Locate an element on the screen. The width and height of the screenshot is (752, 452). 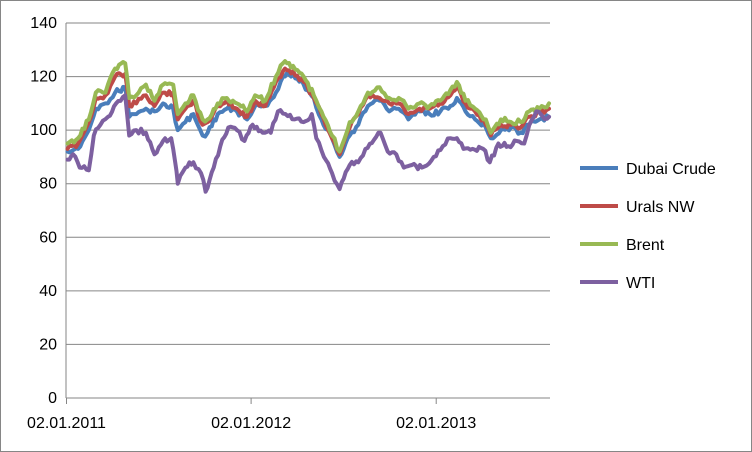
y-tick-label: 0 is located at coordinates (52, 398).